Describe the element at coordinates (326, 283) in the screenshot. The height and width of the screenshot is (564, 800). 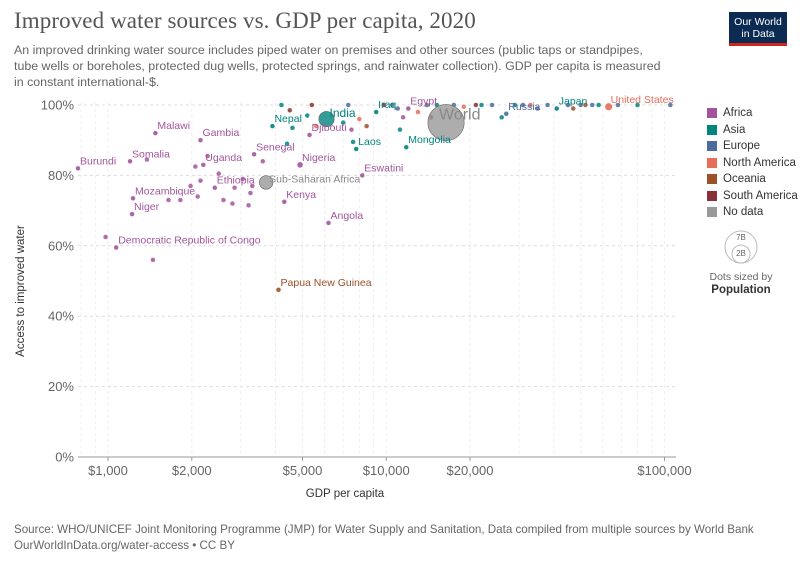
I see `point-label: Papua New Guinea` at that location.